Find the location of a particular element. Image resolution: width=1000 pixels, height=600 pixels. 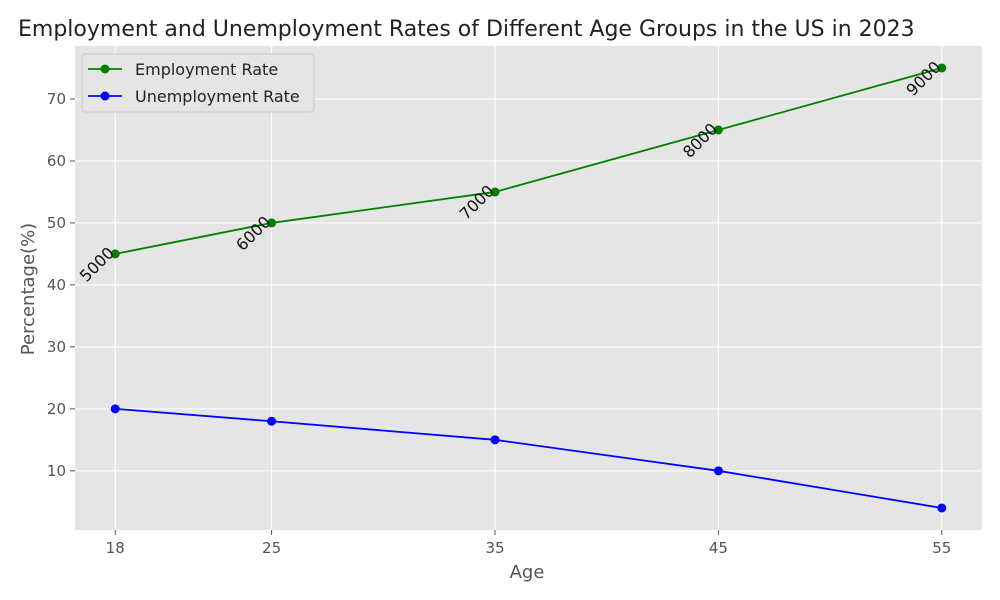

legend: Employment Rate Unemployment Rate is located at coordinates (198, 83).